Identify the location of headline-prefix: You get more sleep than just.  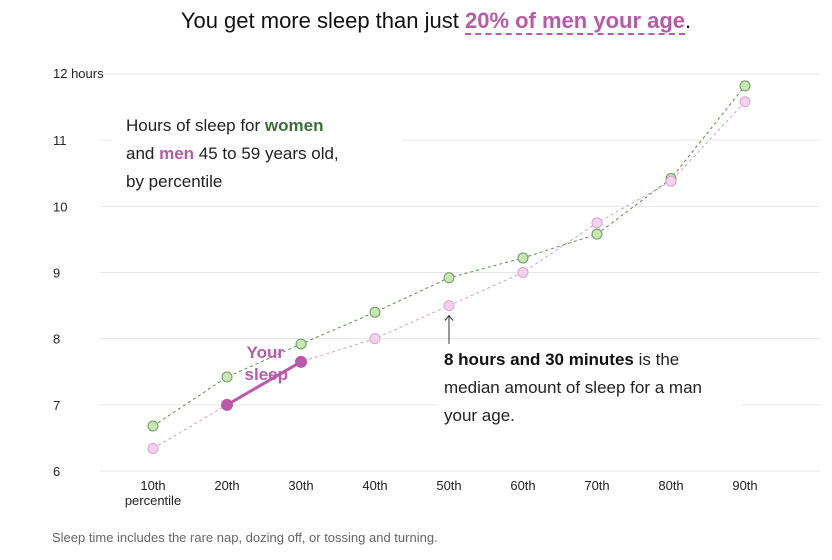
(322, 20).